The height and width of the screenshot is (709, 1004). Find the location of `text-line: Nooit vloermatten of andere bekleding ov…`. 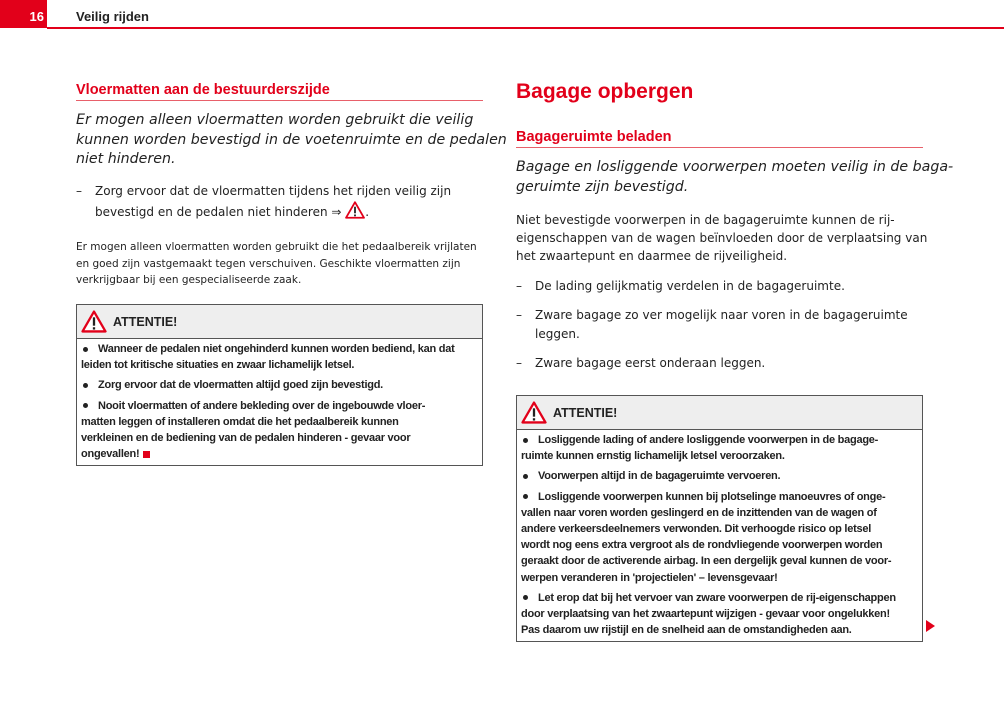

text-line: Nooit vloermatten of andere bekleding ov… is located at coordinates (262, 405).